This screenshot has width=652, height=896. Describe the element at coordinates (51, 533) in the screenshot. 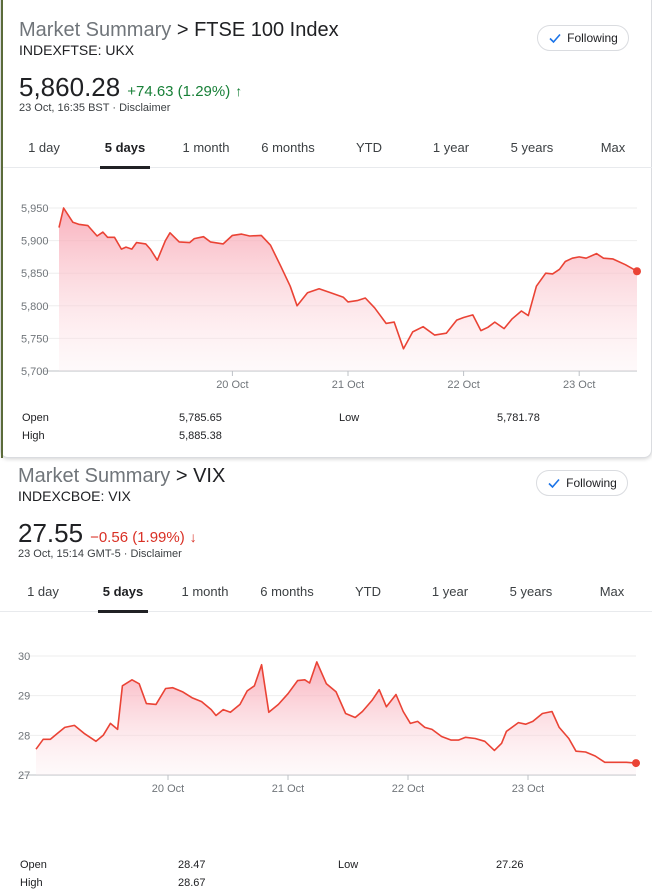

I see `current-price: 27.55` at that location.